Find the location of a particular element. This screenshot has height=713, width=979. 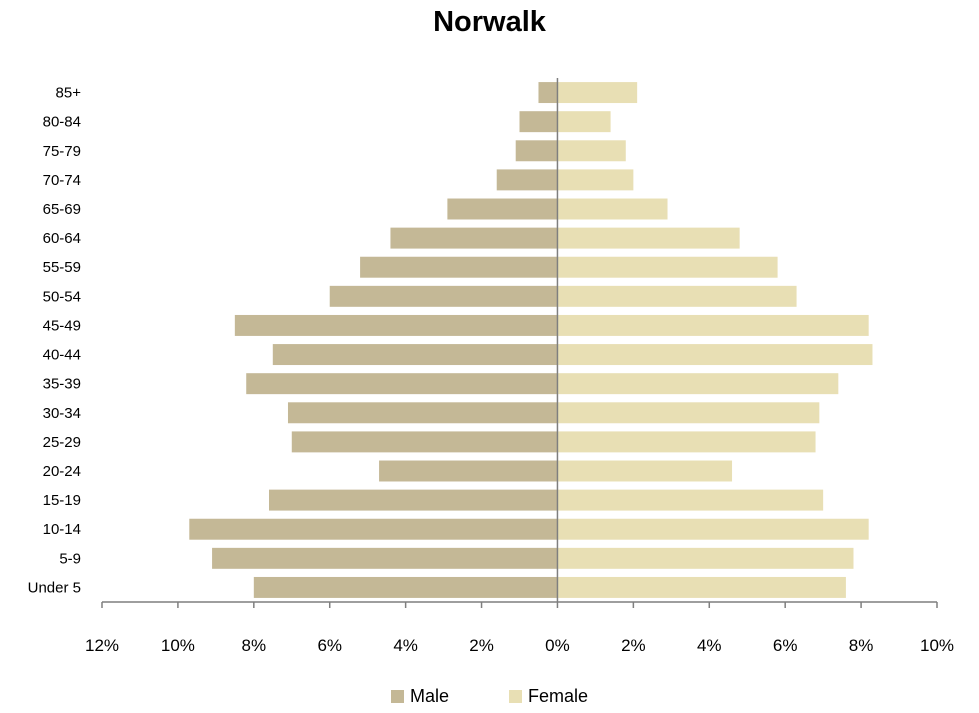

legend-label-female: Female is located at coordinates (558, 696).